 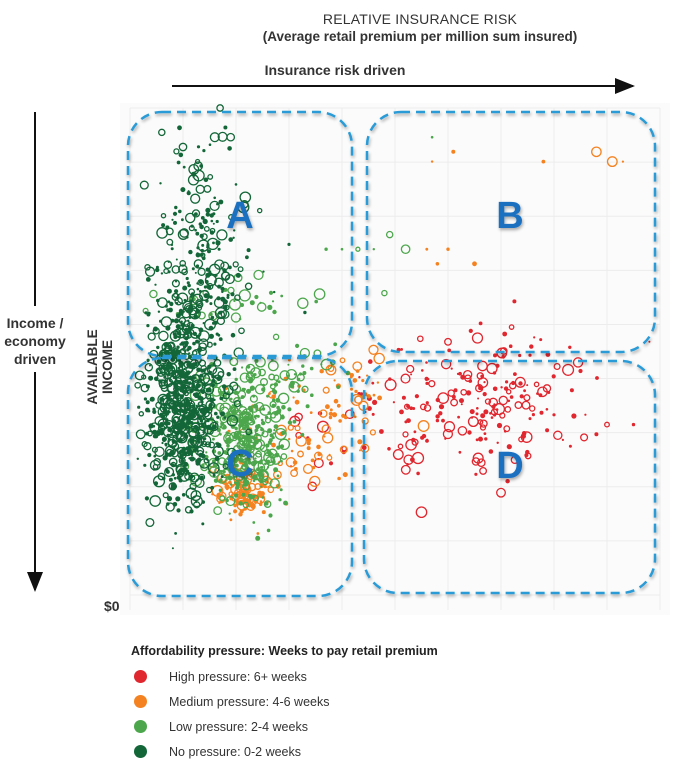 What do you see at coordinates (239, 464) in the screenshot?
I see `region-label-c: C` at bounding box center [239, 464].